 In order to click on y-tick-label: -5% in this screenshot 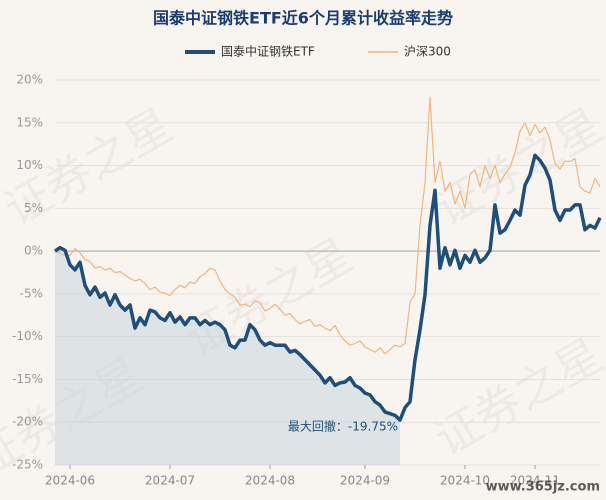, I will do `click(31, 293)`.